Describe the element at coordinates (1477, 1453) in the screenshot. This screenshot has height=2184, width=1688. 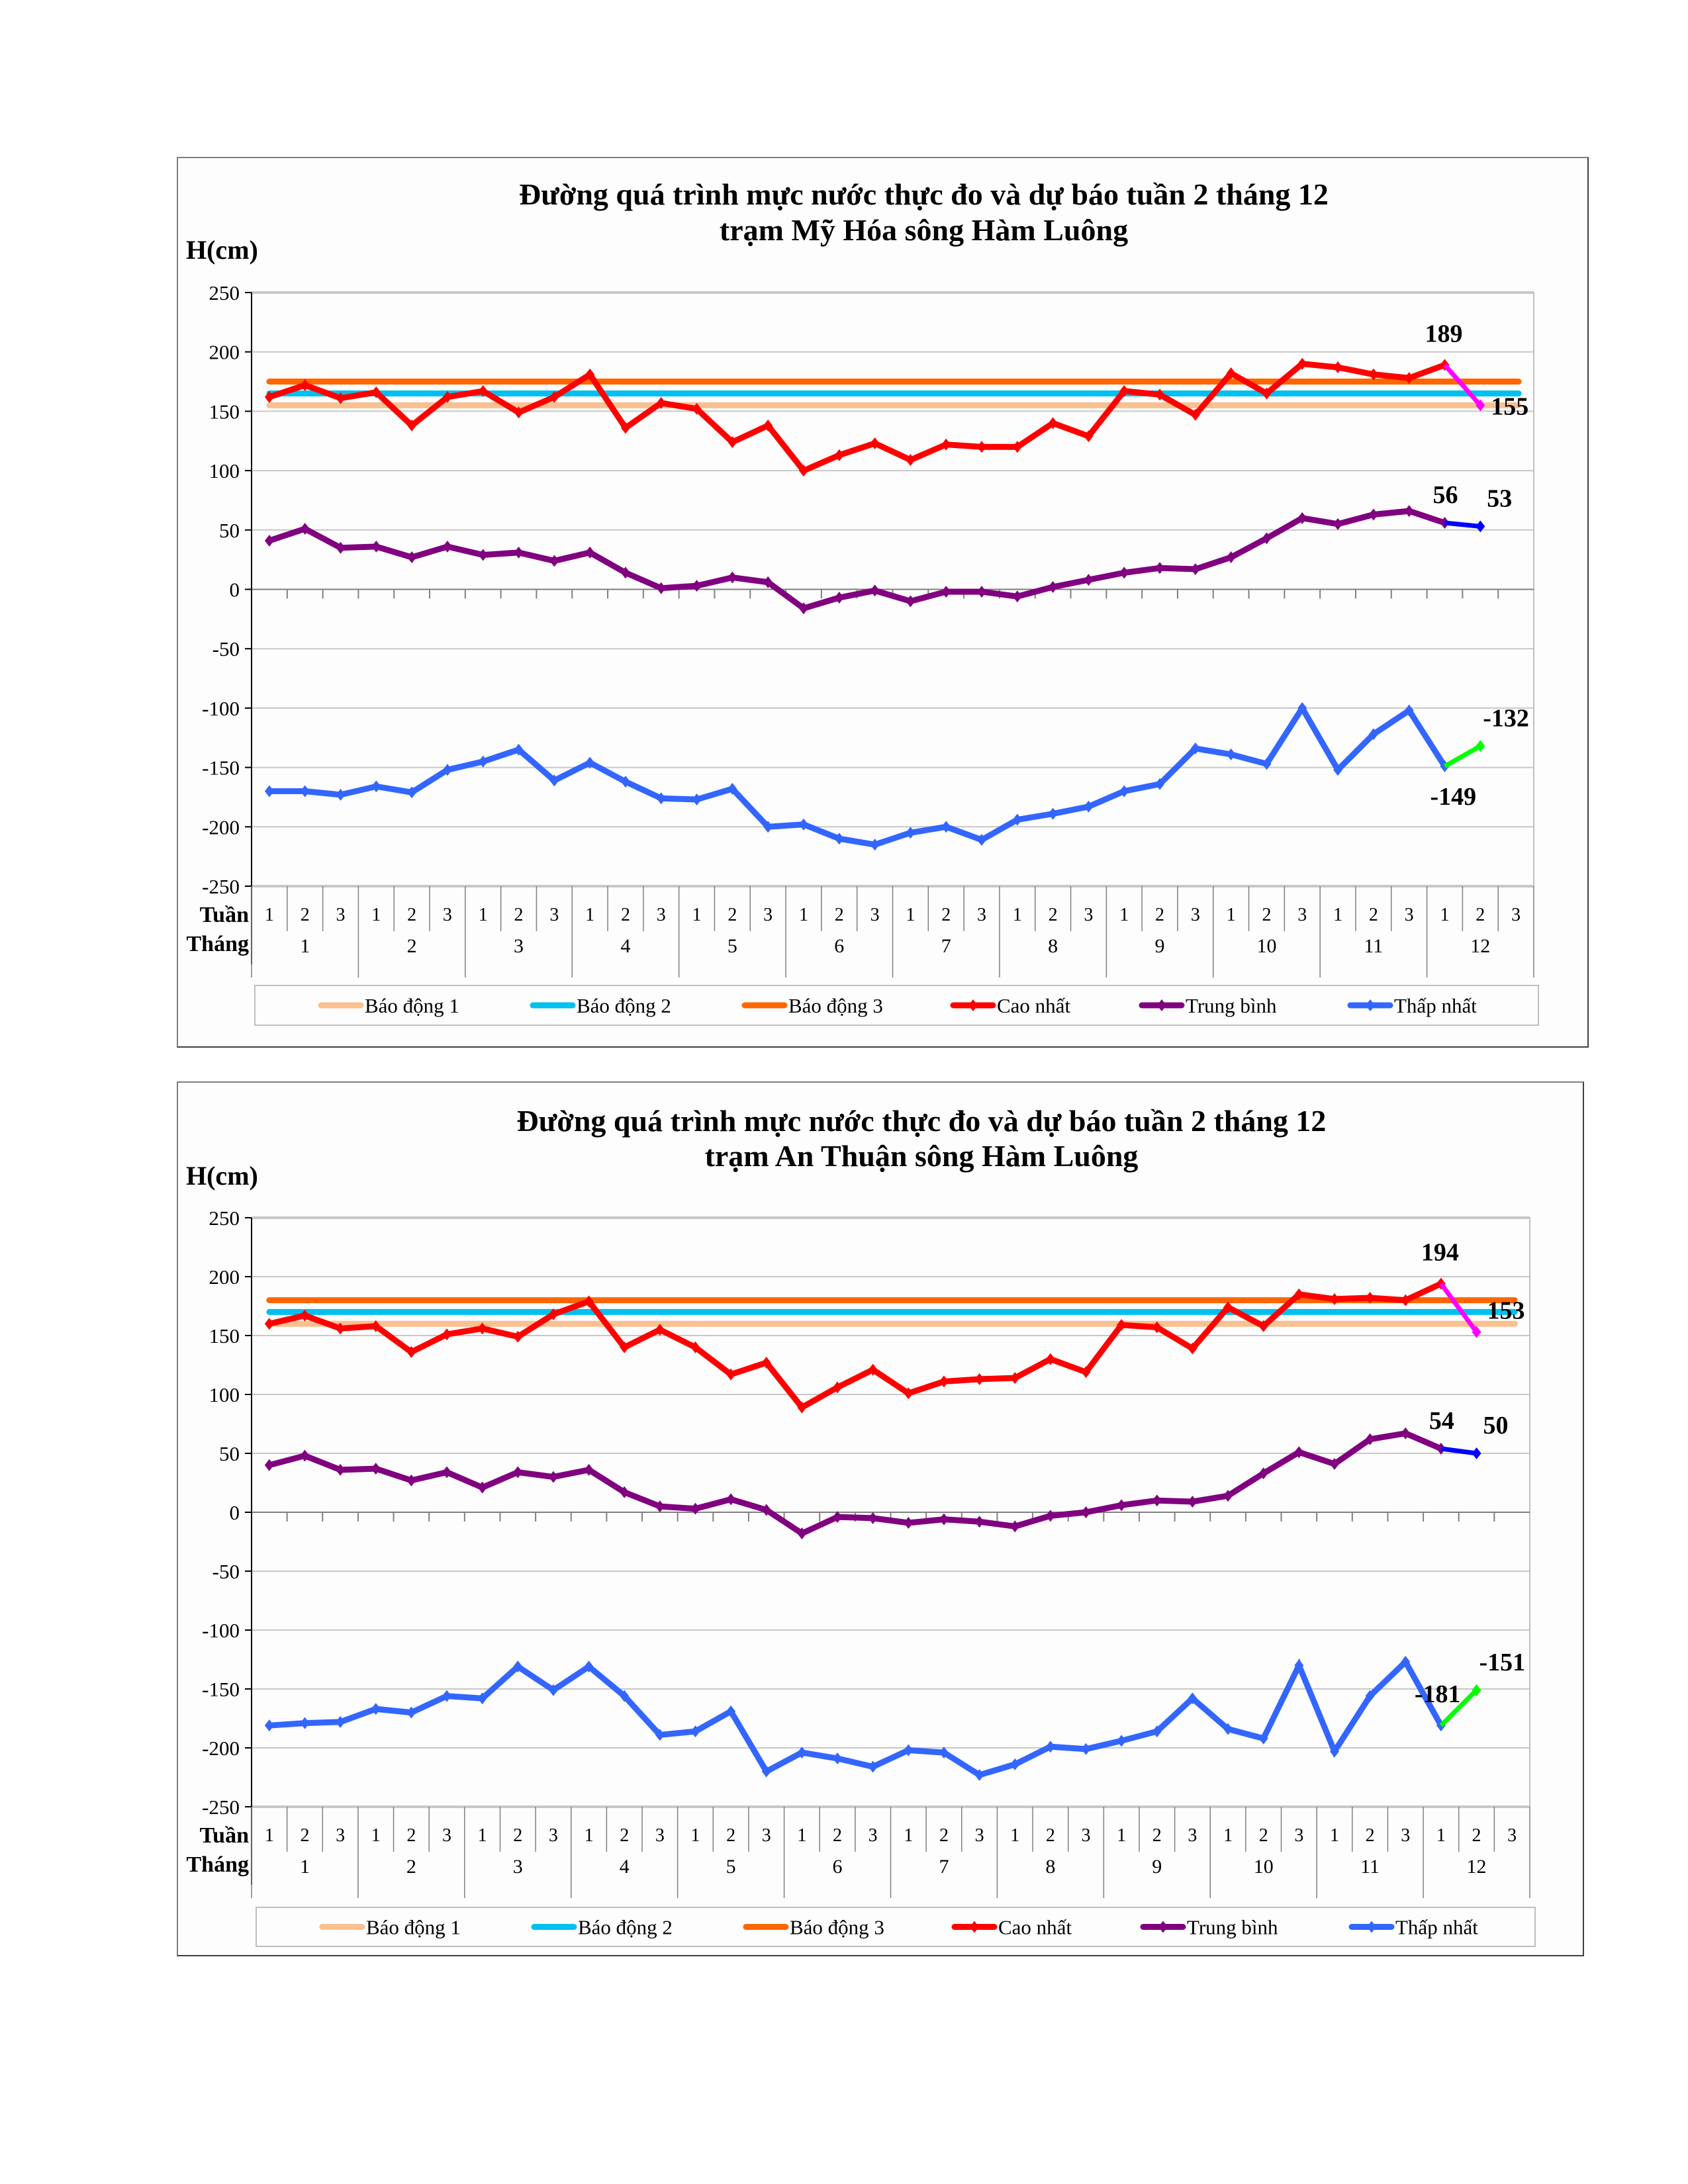
I see `forecast-point` at that location.